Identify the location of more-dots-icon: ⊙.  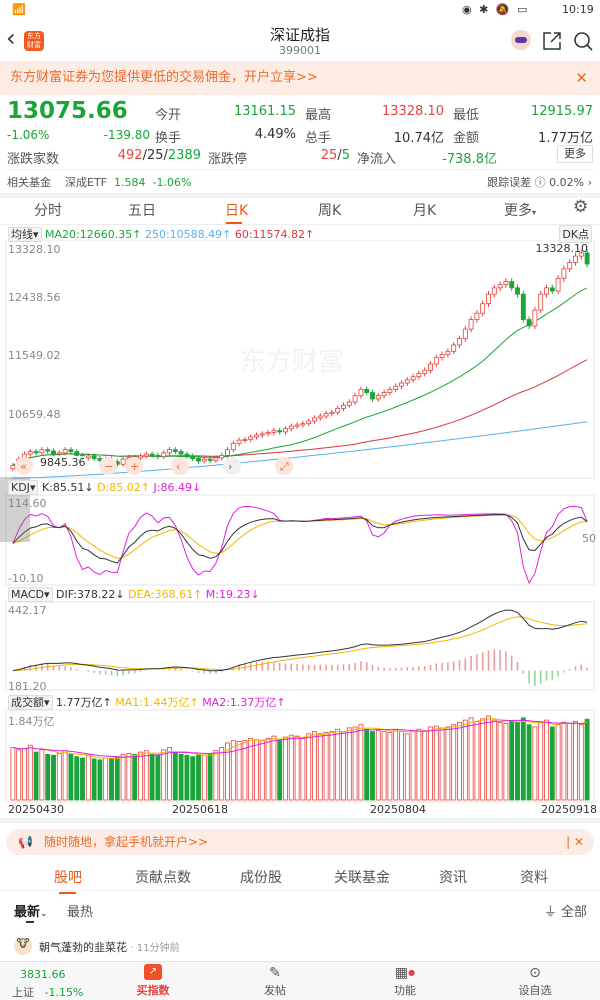
(535, 973).